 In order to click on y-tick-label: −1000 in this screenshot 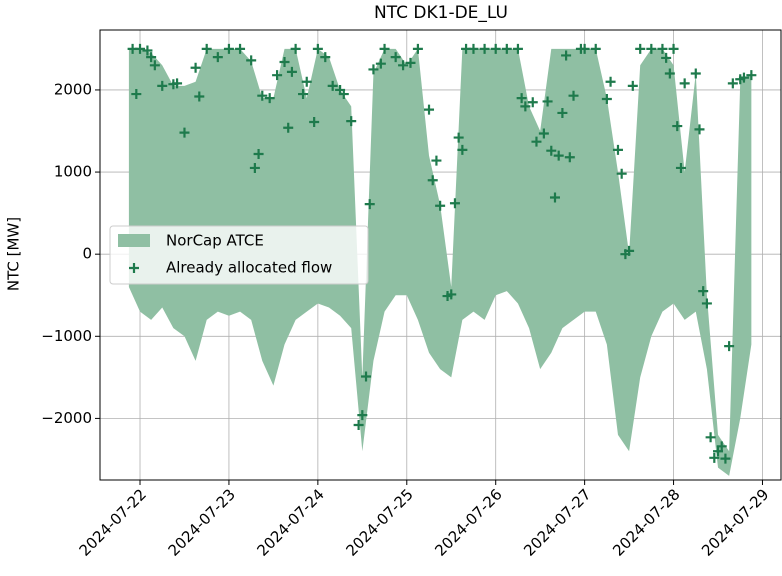, I will do `click(66, 336)`.